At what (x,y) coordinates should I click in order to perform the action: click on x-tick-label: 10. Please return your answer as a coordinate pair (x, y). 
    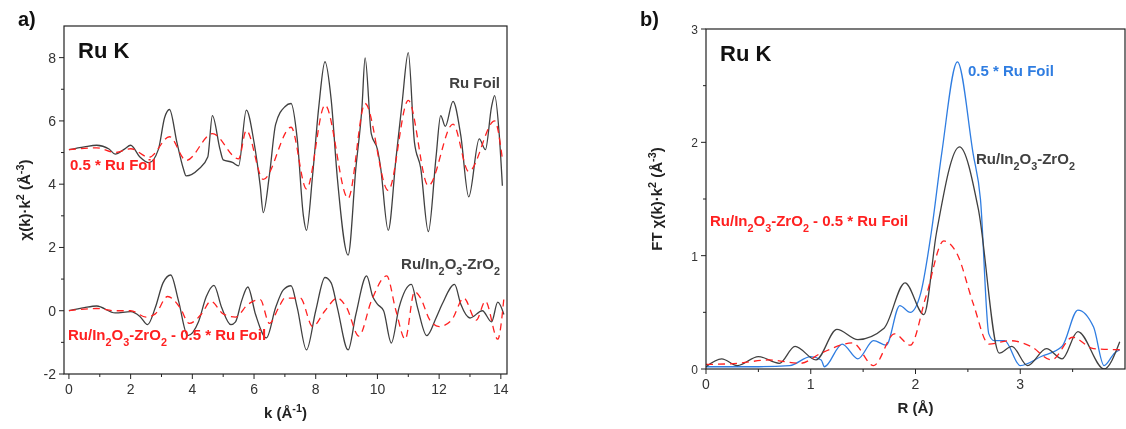
    Looking at the image, I should click on (377, 389).